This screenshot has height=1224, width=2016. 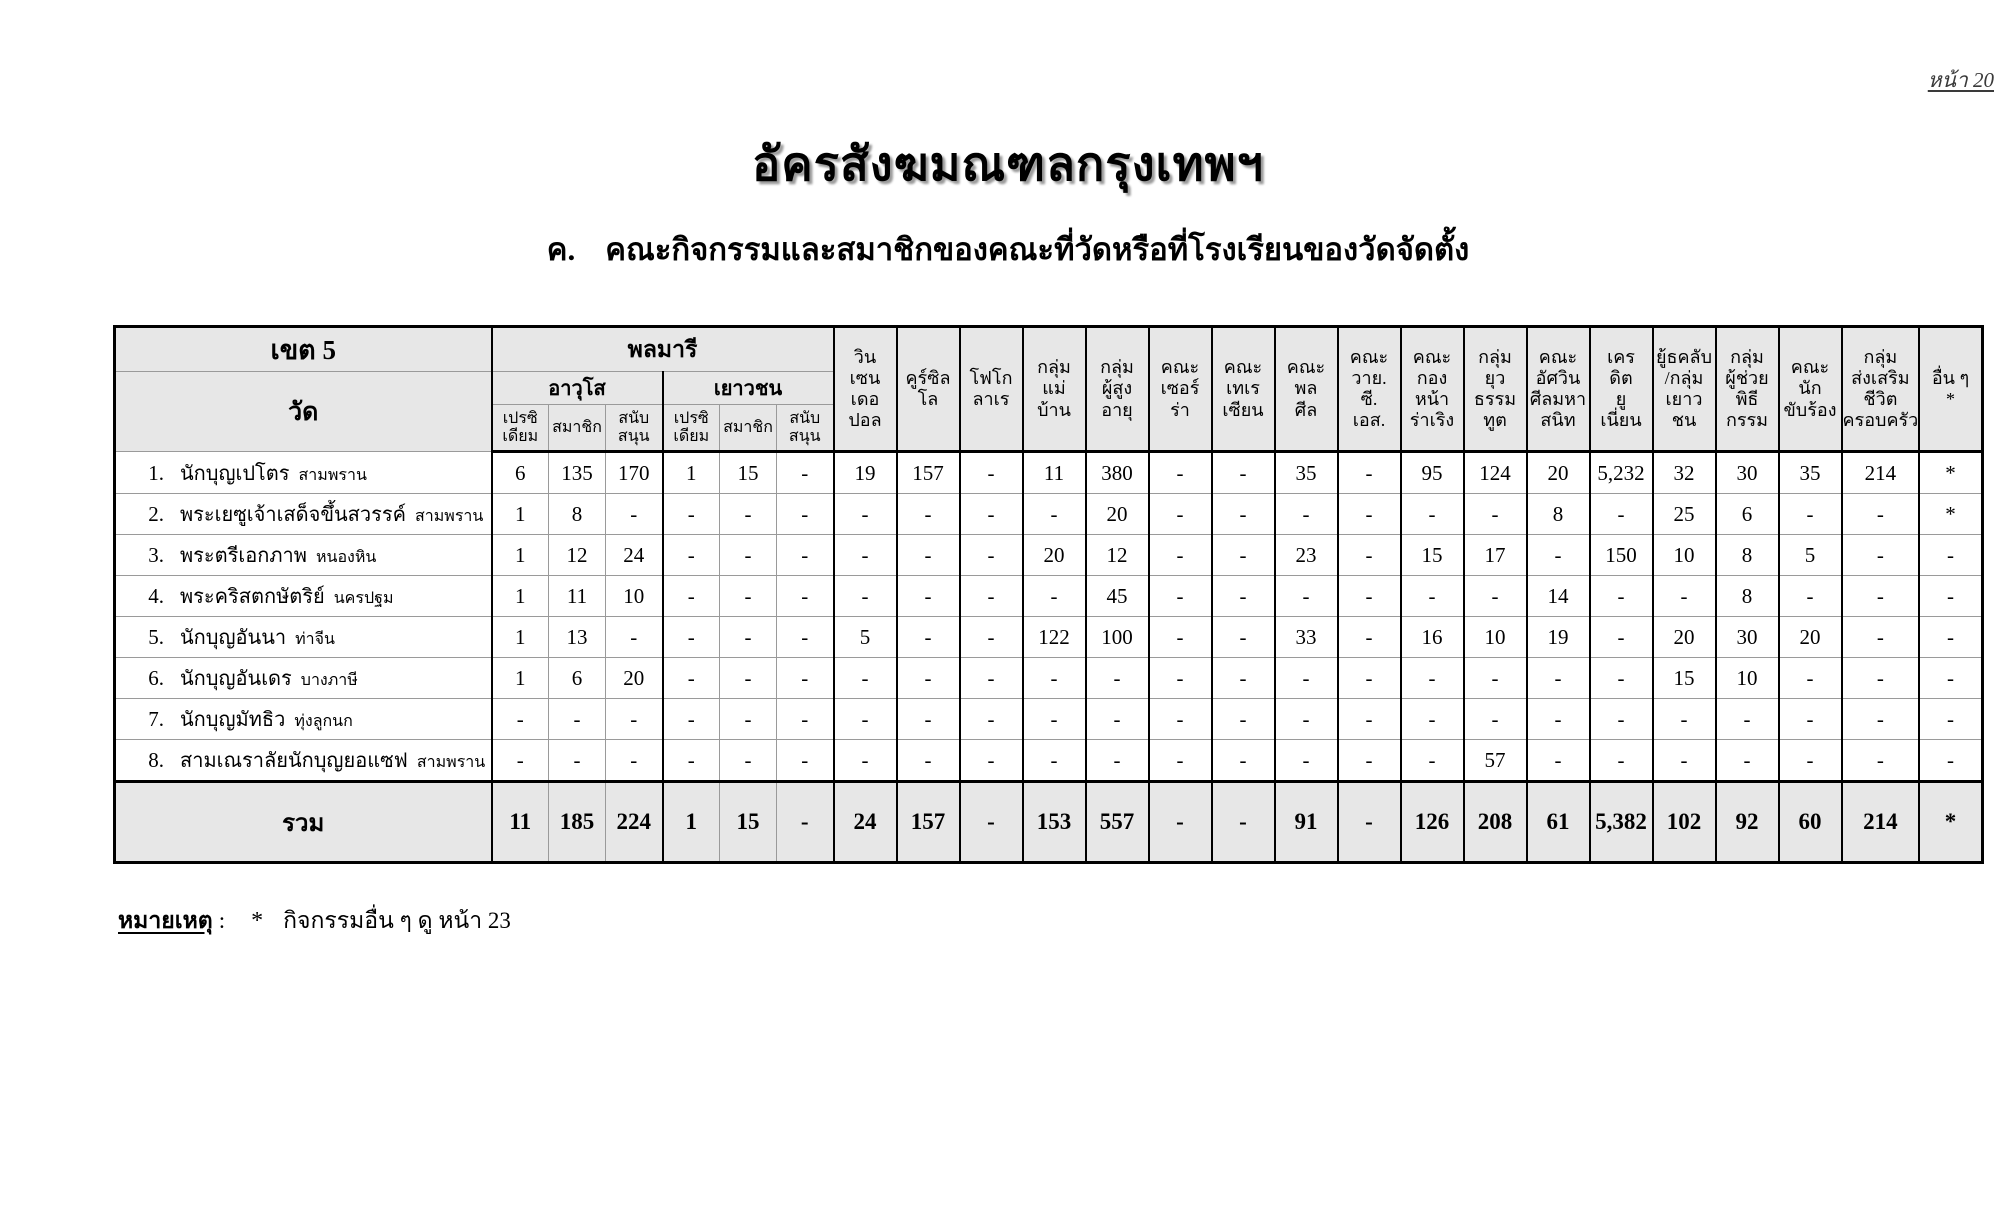 I want to click on value-cell: 150, so click(x=1620, y=555).